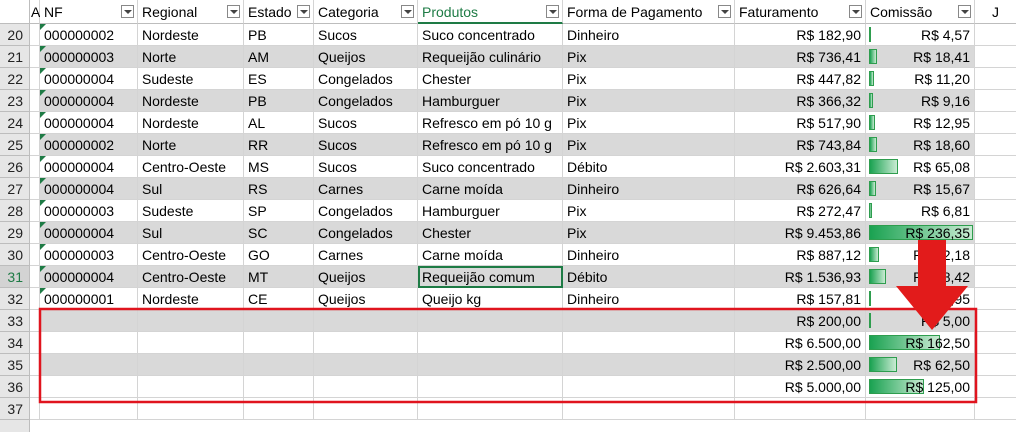 Image resolution: width=1016 pixels, height=432 pixels. I want to click on cell: Queijos, so click(366, 57).